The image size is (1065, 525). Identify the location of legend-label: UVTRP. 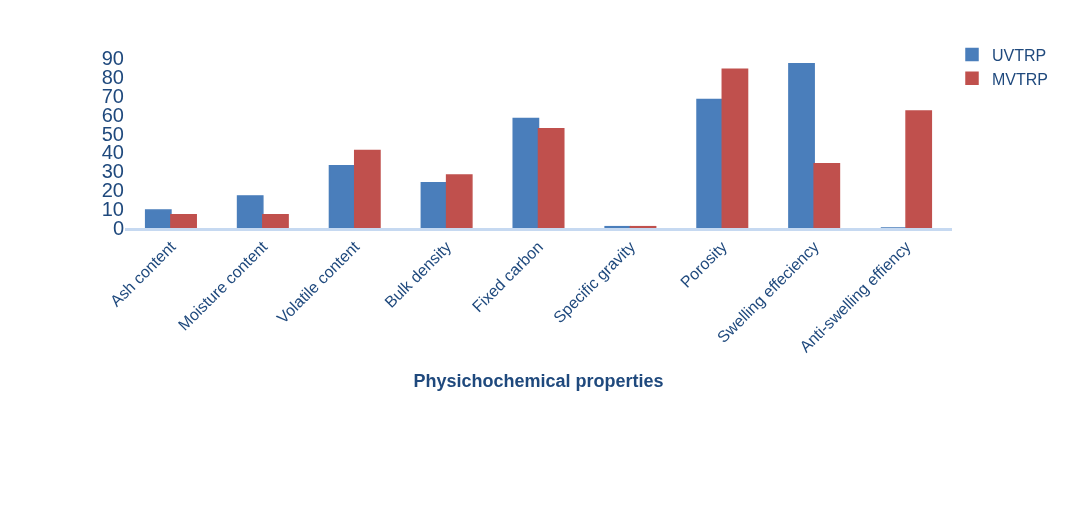
(1019, 55).